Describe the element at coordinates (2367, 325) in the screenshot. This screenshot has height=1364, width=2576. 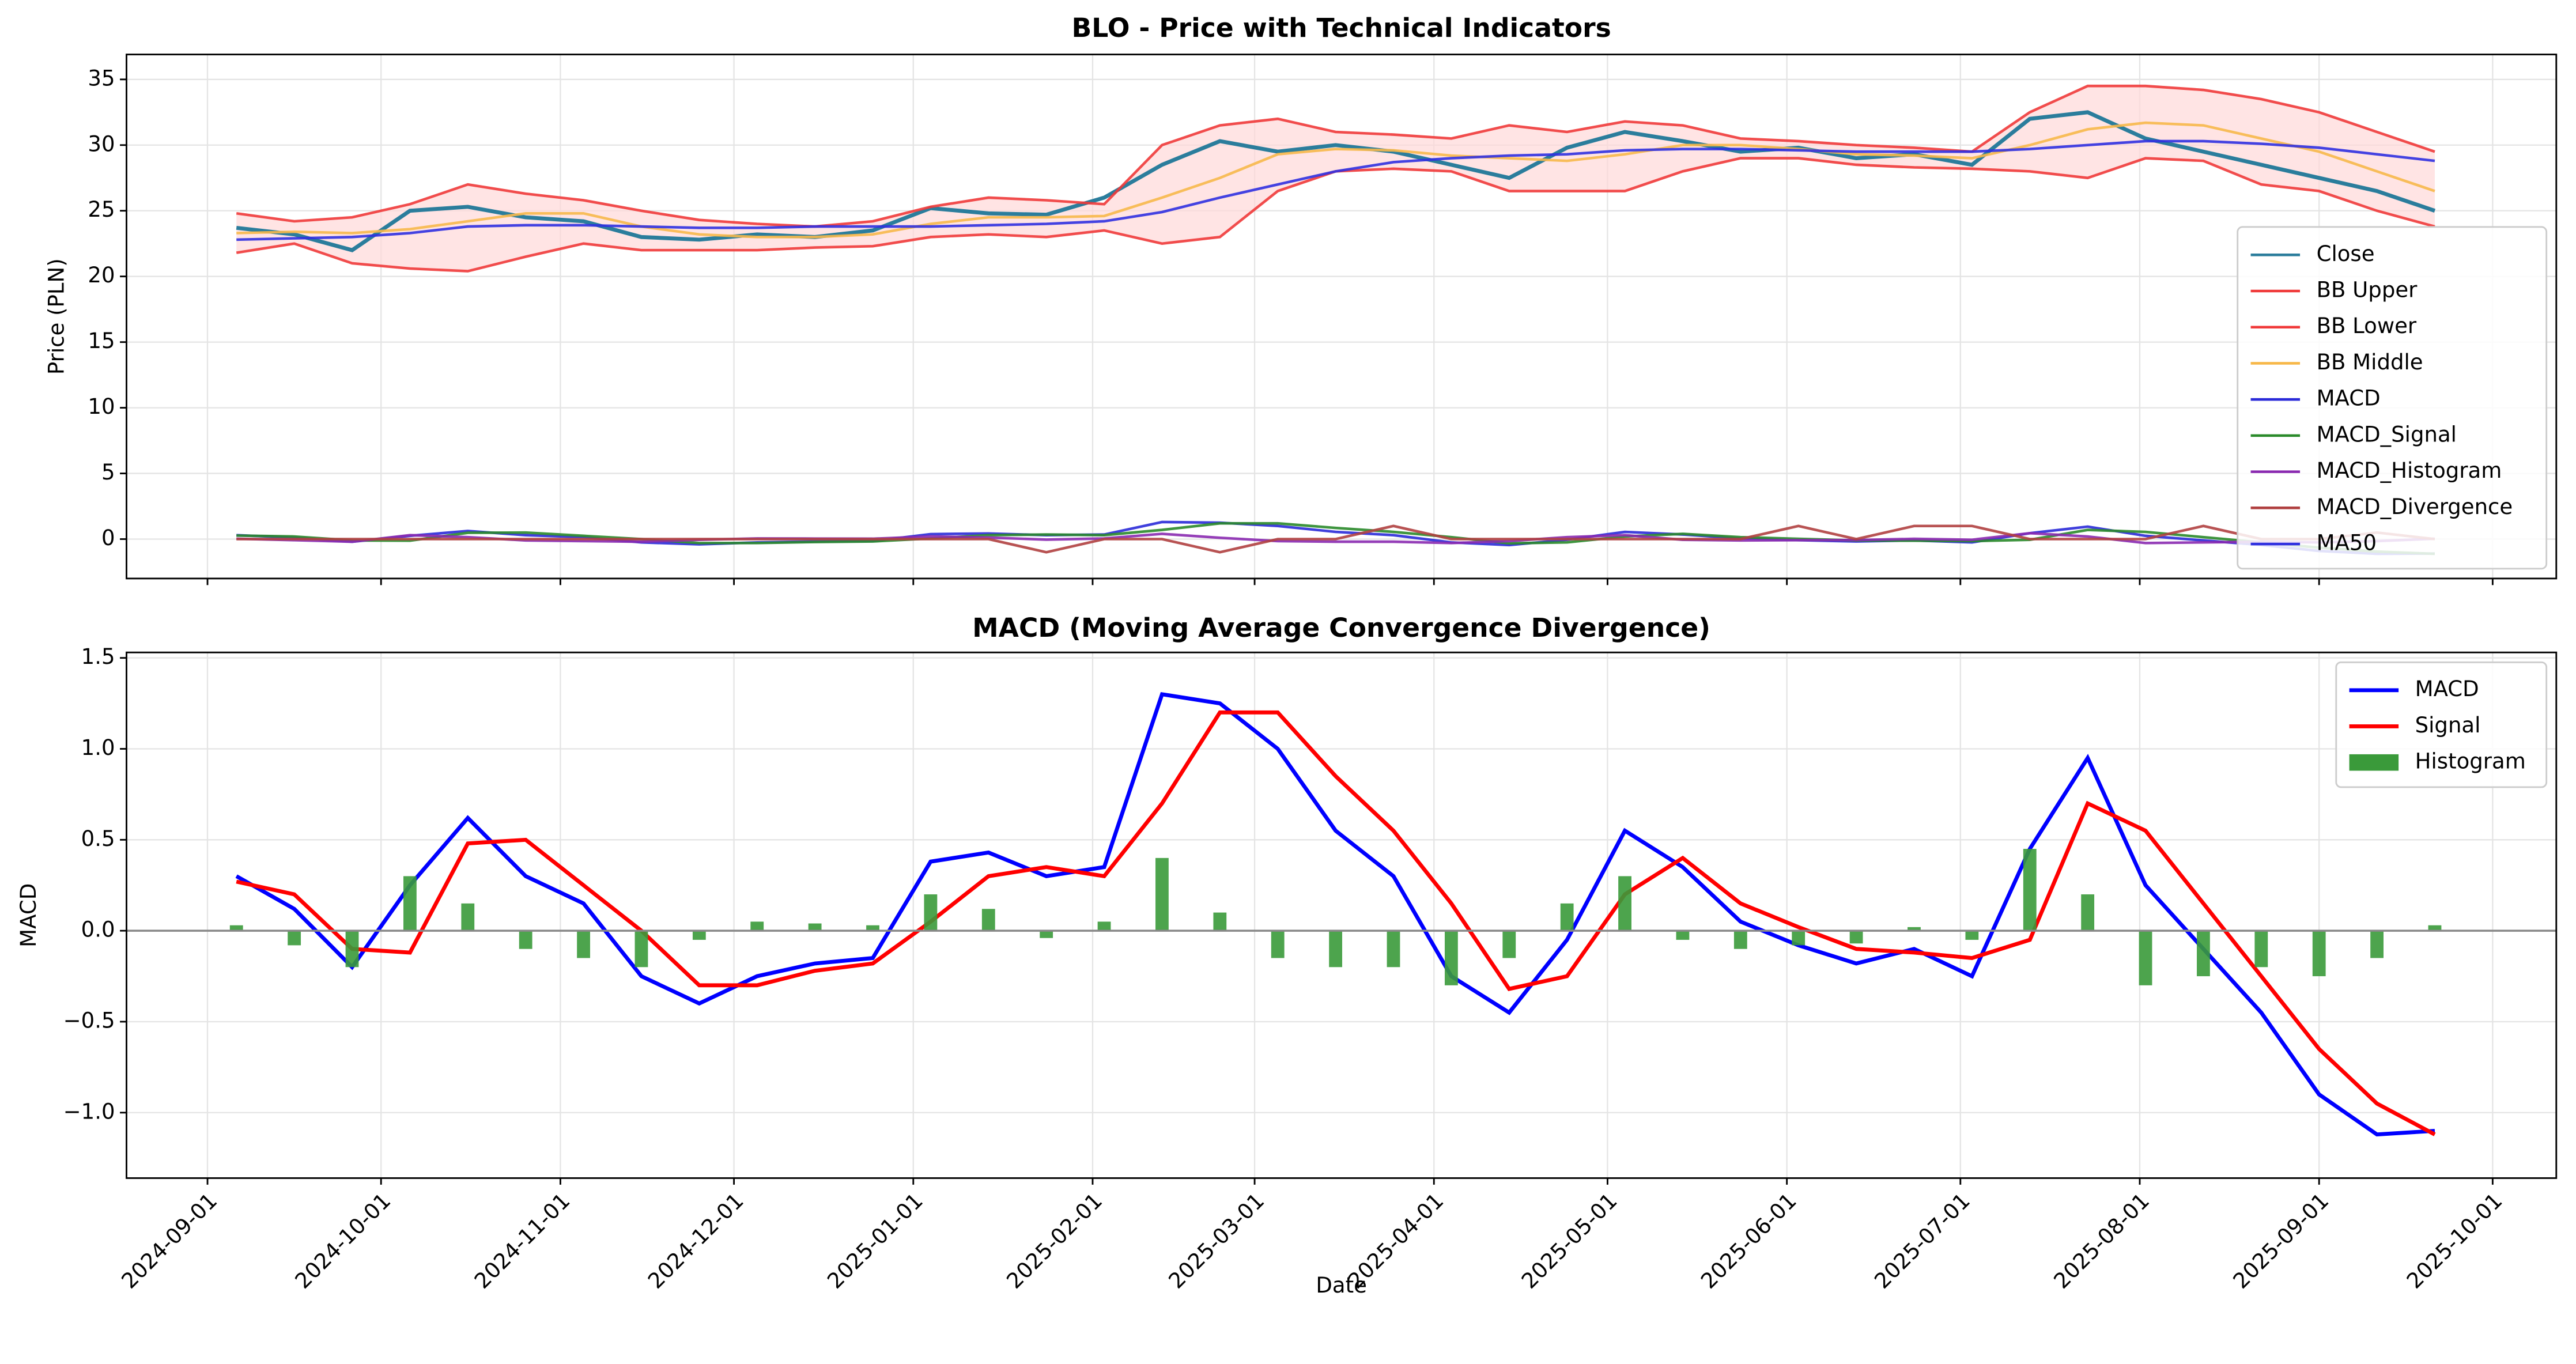
I see `legend-label: BB Lower` at that location.